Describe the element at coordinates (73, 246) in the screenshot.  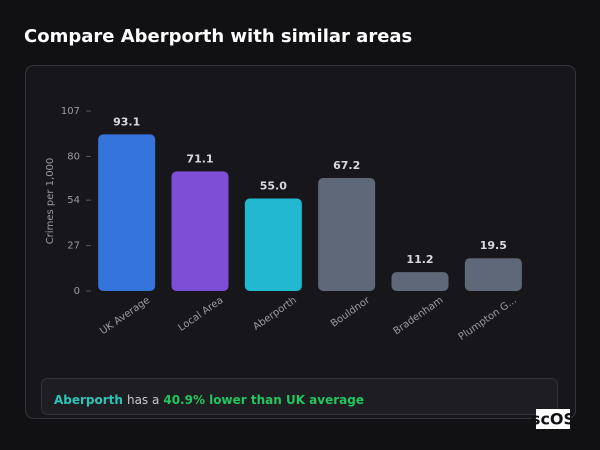
I see `y-tick-label: 27` at that location.